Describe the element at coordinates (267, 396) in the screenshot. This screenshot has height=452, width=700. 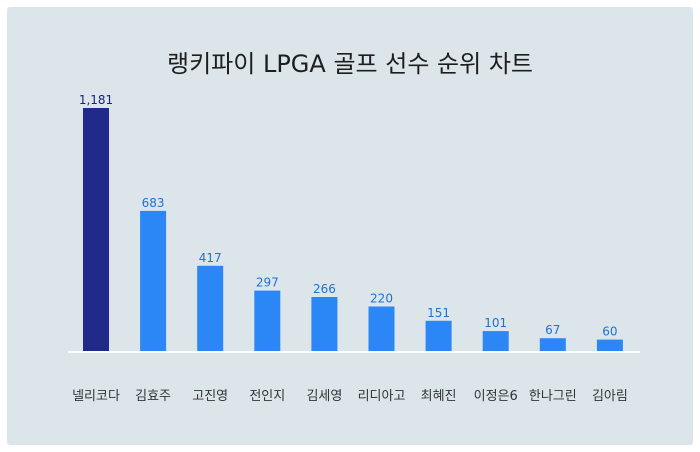
I see `category-label: 전인지` at that location.